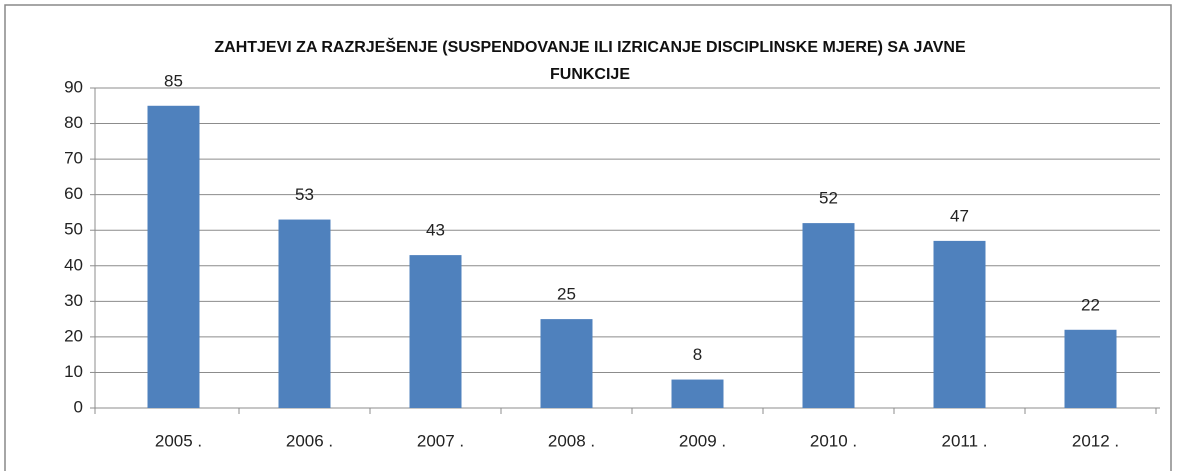  I want to click on data-label: 22, so click(1090, 304).